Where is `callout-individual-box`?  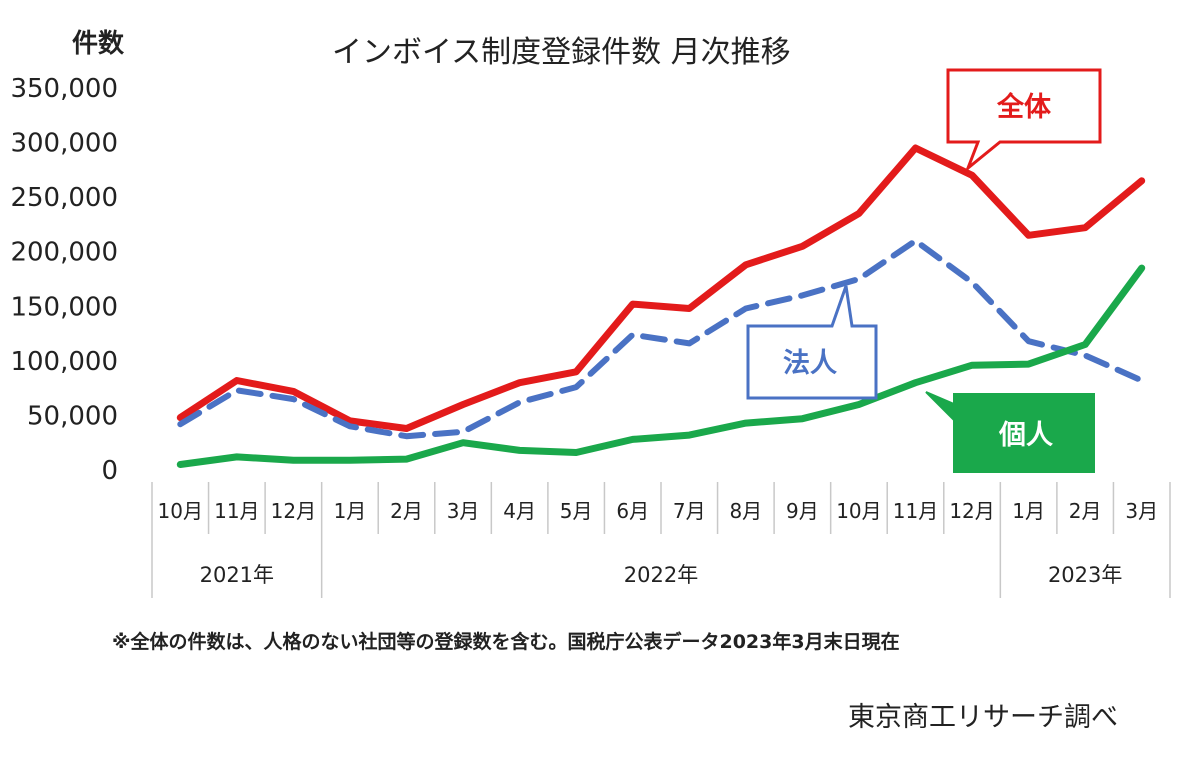
callout-individual-box is located at coordinates (1010, 432).